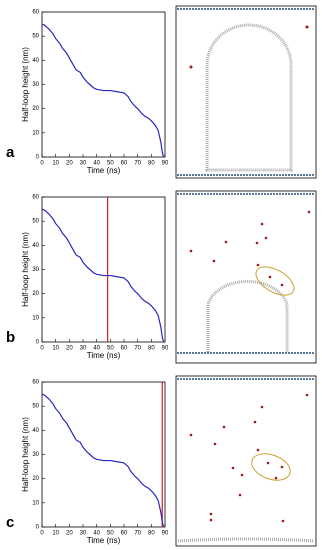 The image size is (322, 550). I want to click on snapshot-a, so click(246, 92).